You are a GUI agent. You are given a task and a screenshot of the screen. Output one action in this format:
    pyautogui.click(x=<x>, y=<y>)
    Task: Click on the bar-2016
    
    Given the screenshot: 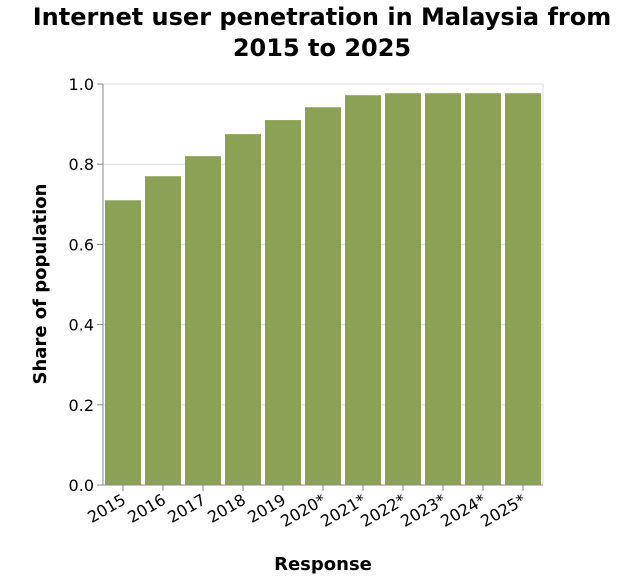 What is the action you would take?
    pyautogui.click(x=163, y=331)
    